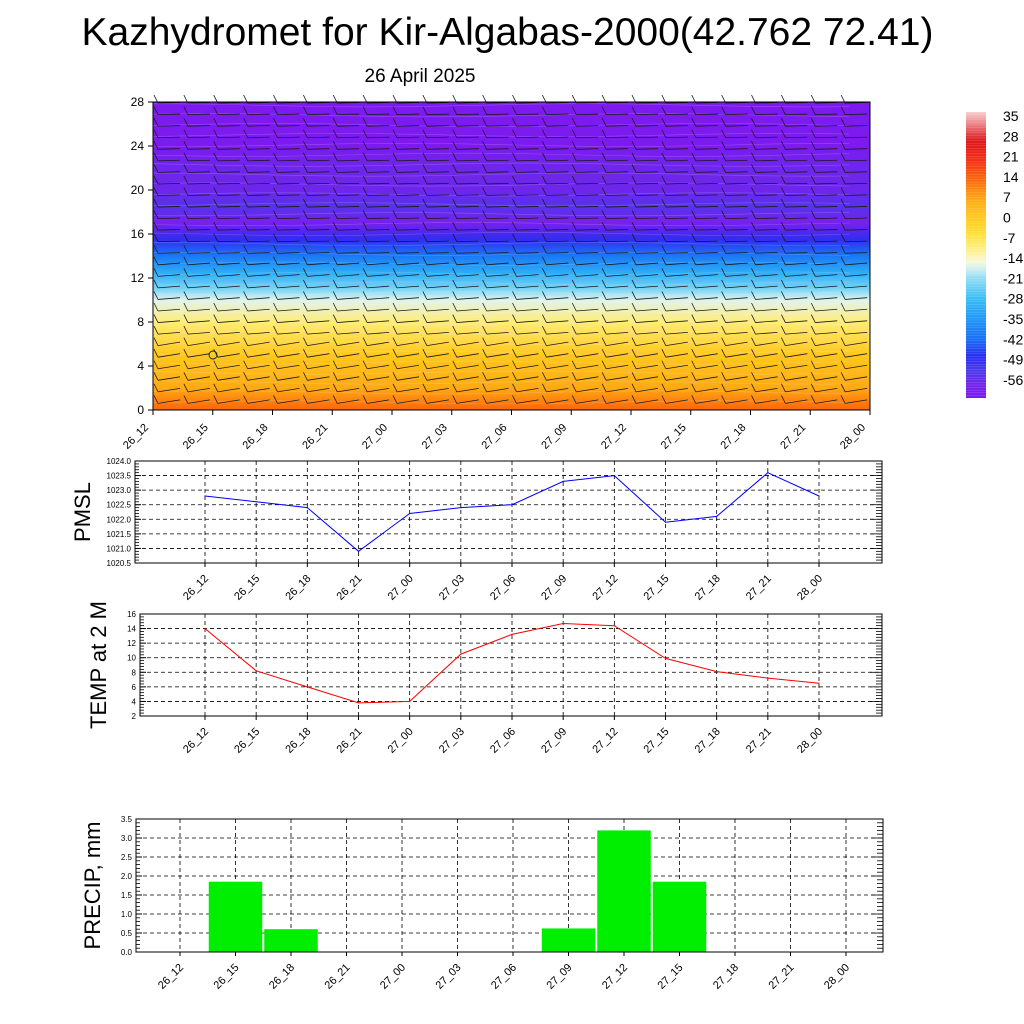  Describe the element at coordinates (298, 741) in the screenshot. I see `x-tick-label: 26_18` at that location.